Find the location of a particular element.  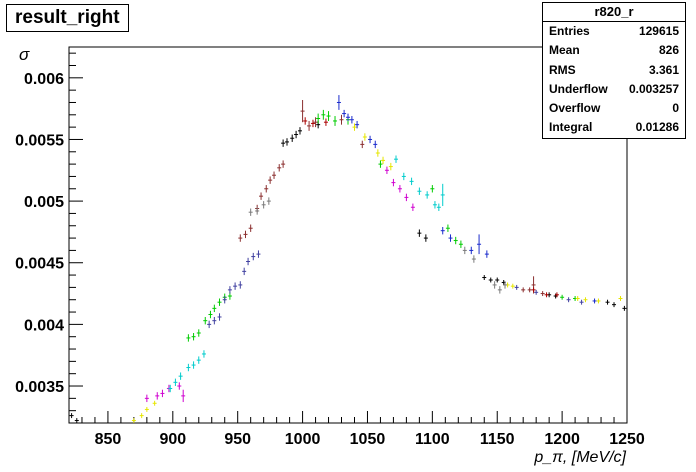

x-axis-title: p_π, [MeV/c] is located at coordinates (579, 457).